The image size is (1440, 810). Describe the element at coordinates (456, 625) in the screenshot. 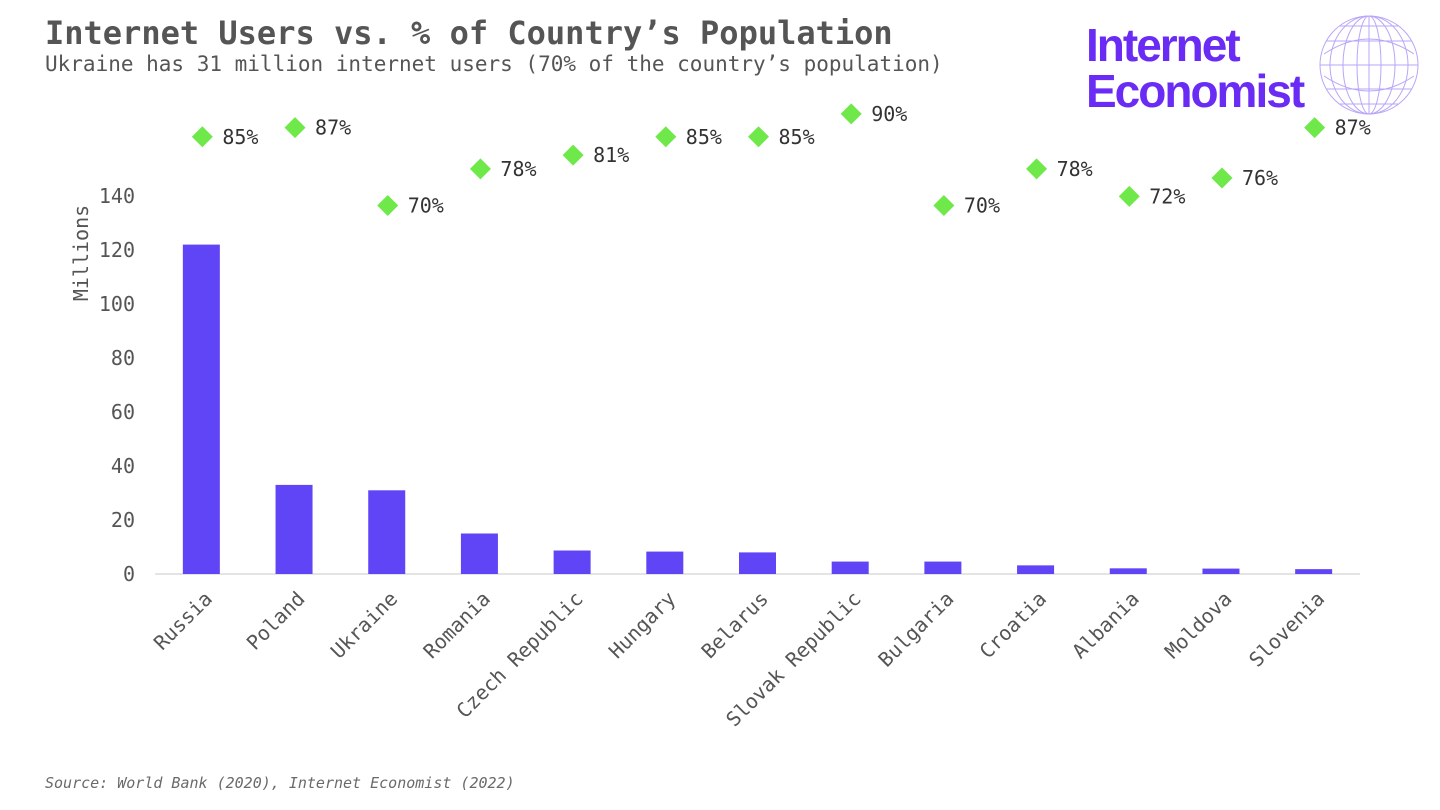

I see `x-tick-label: Romania` at that location.